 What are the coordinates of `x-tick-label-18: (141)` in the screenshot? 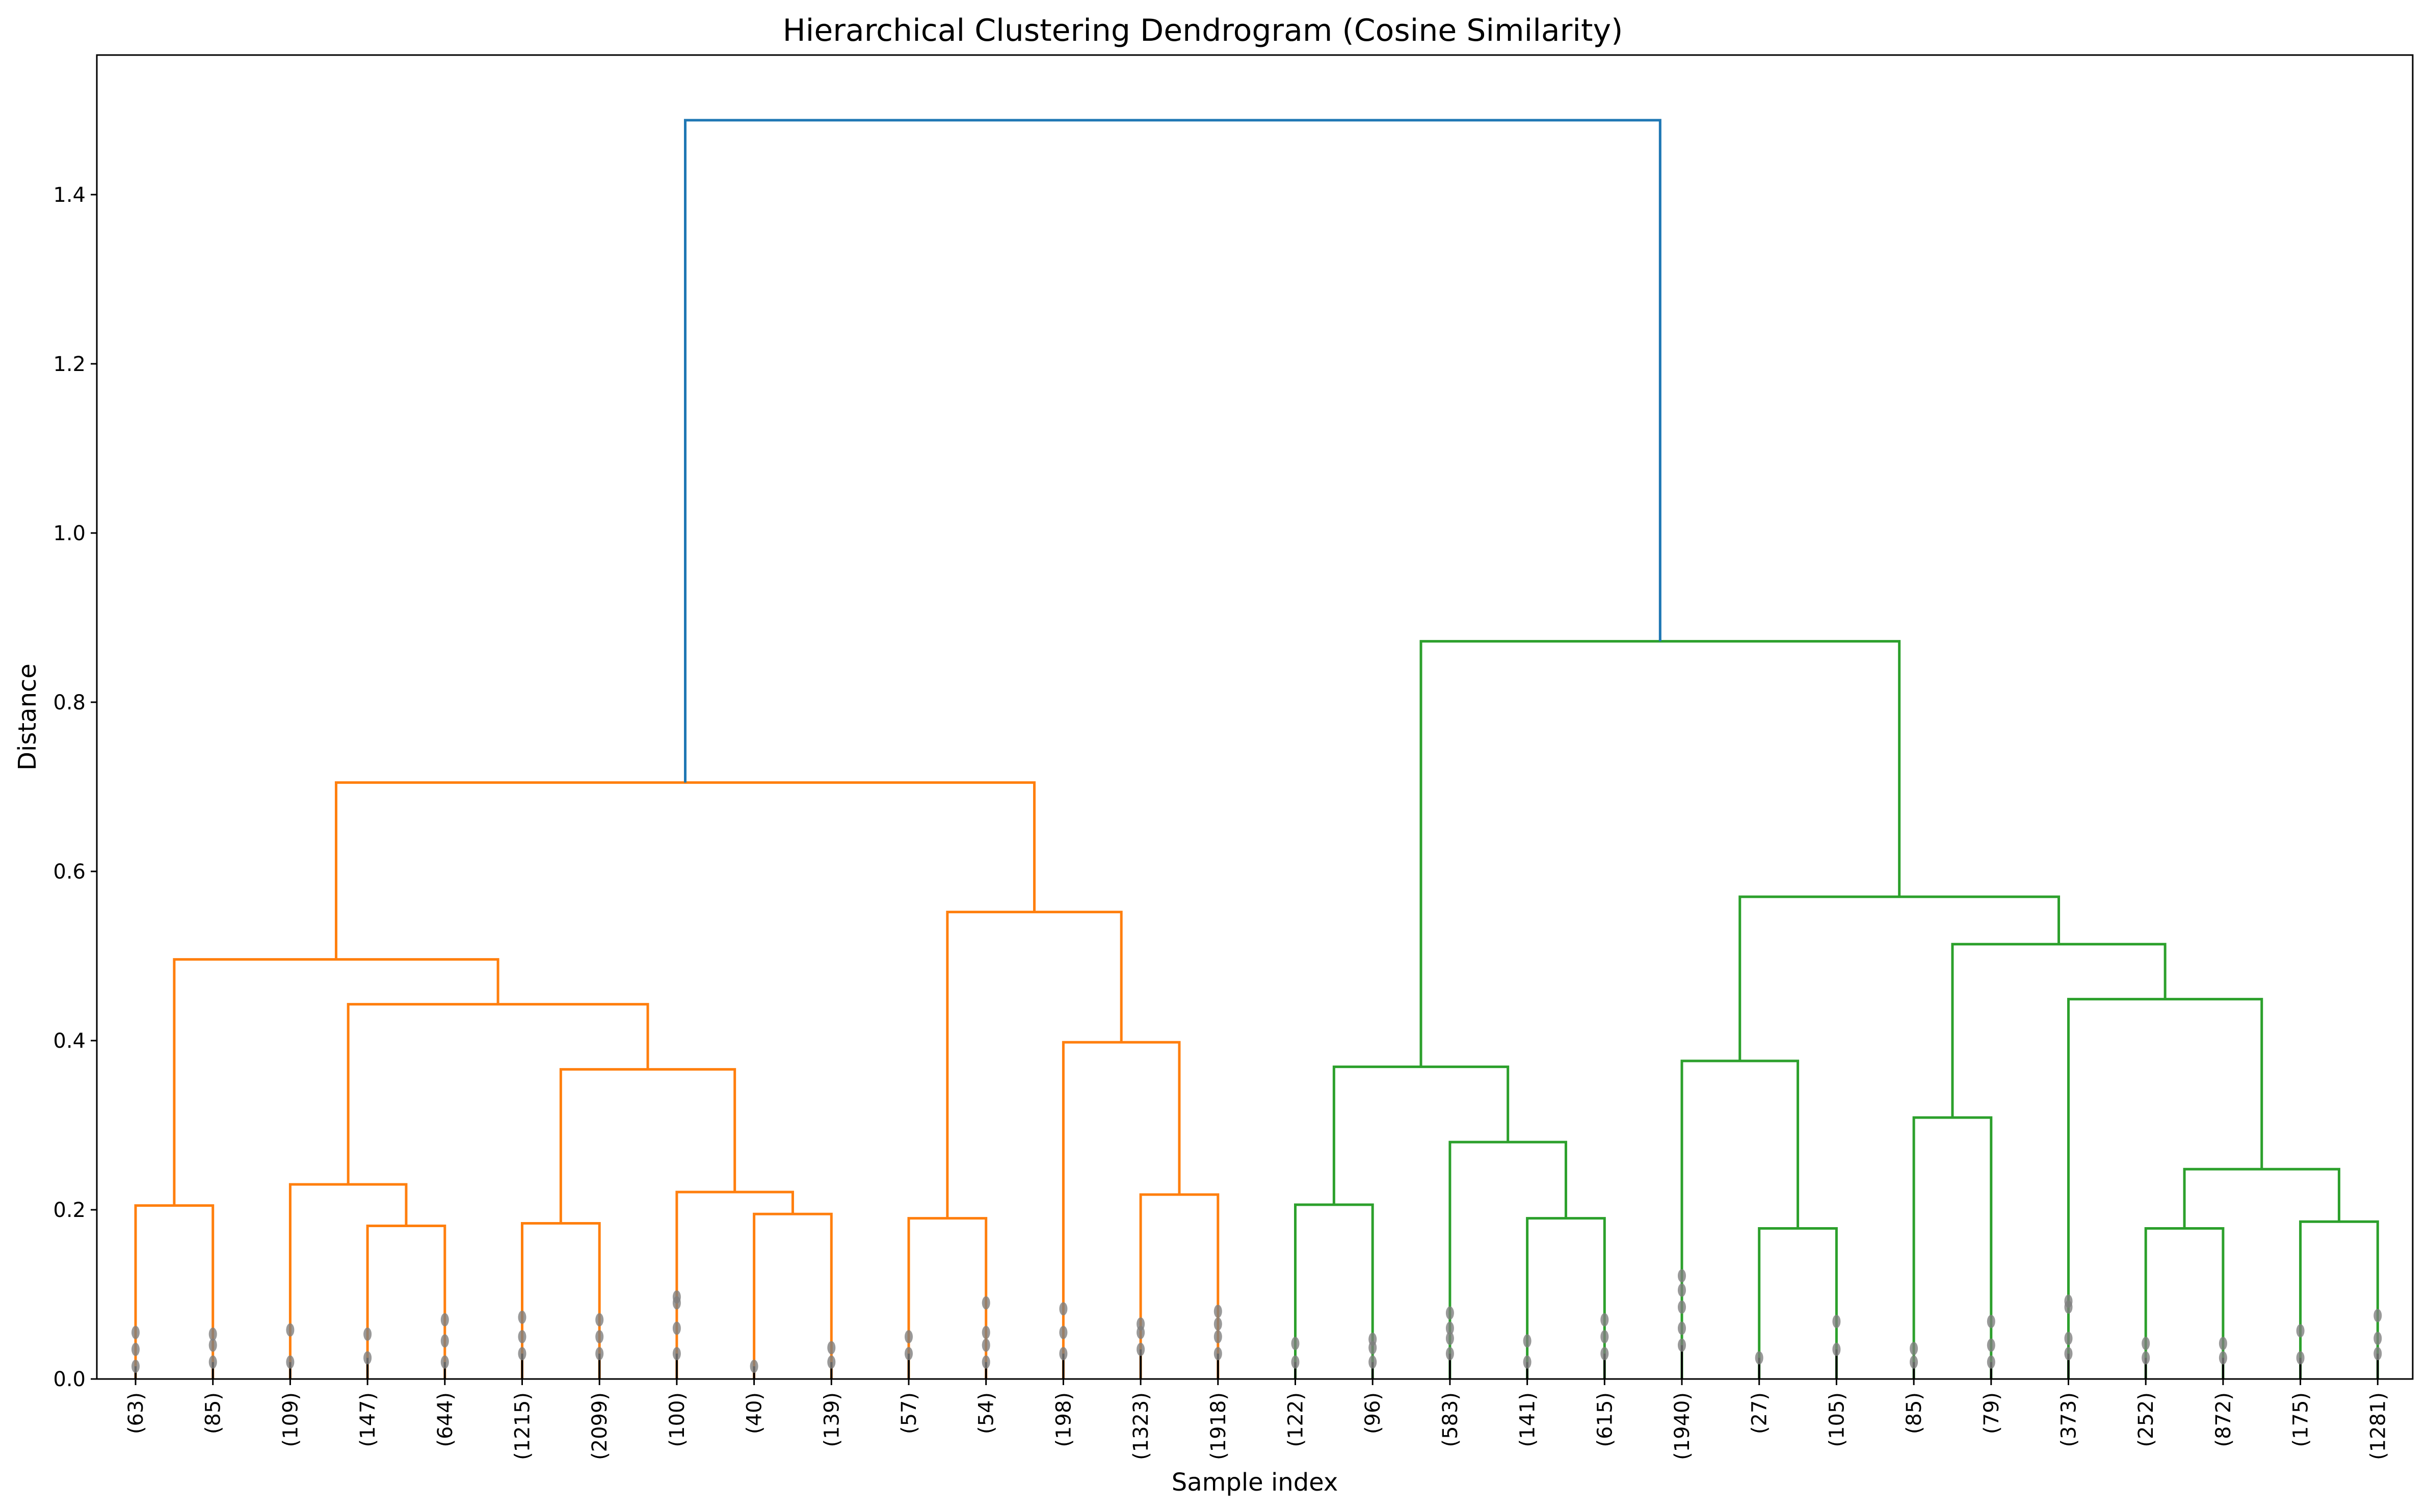 It's located at (1528, 1419).